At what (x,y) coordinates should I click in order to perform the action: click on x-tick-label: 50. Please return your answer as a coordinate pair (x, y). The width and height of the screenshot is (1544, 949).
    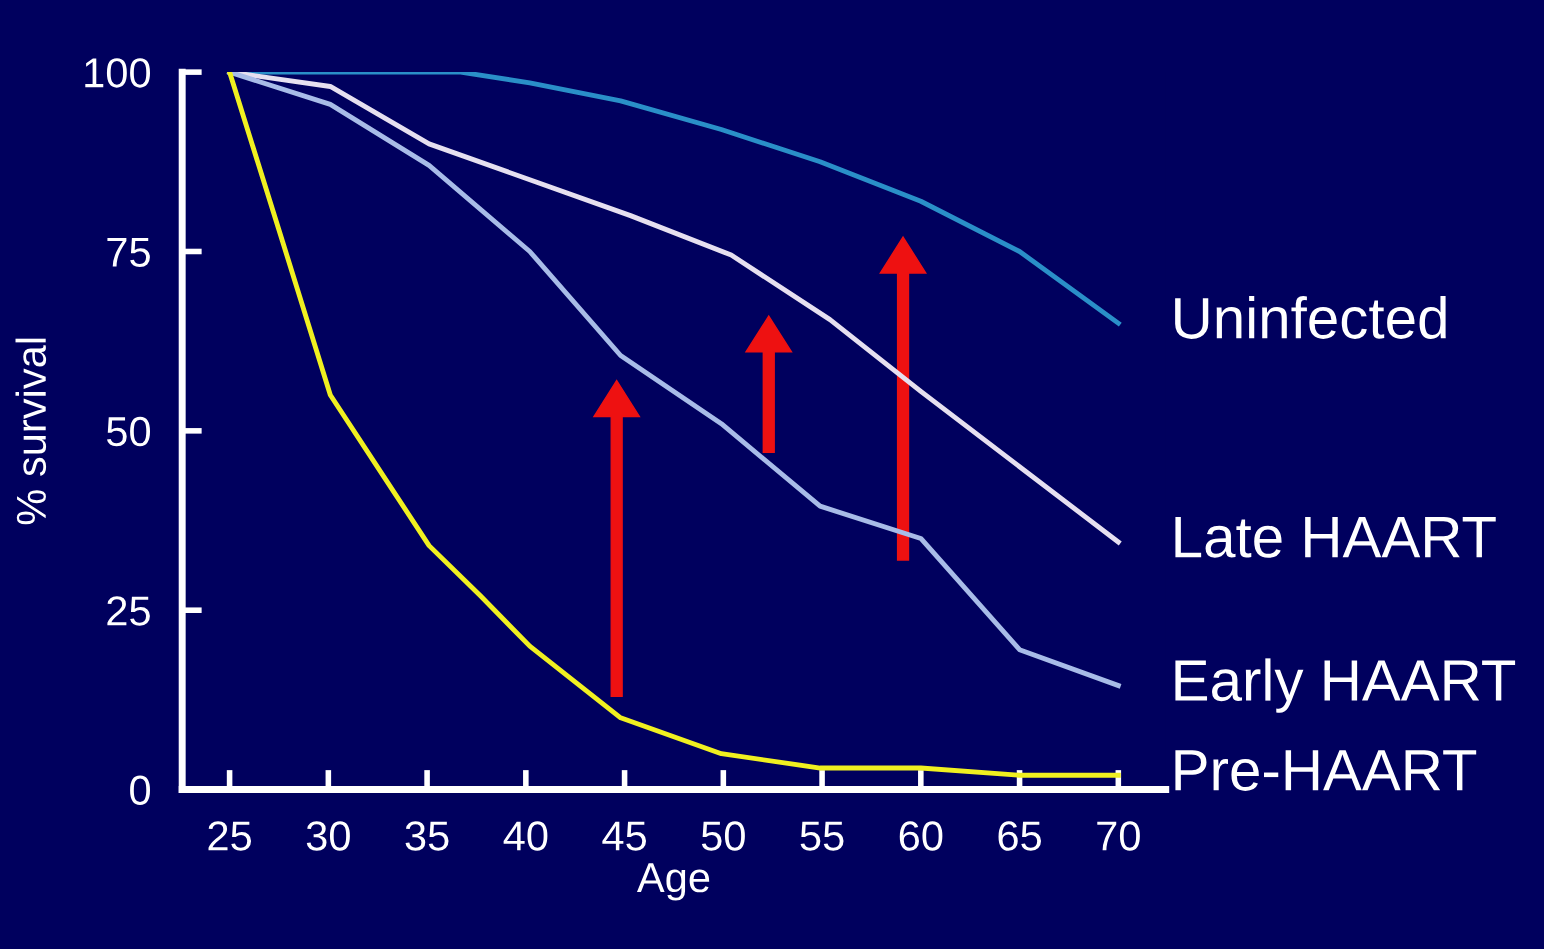
    Looking at the image, I should click on (723, 836).